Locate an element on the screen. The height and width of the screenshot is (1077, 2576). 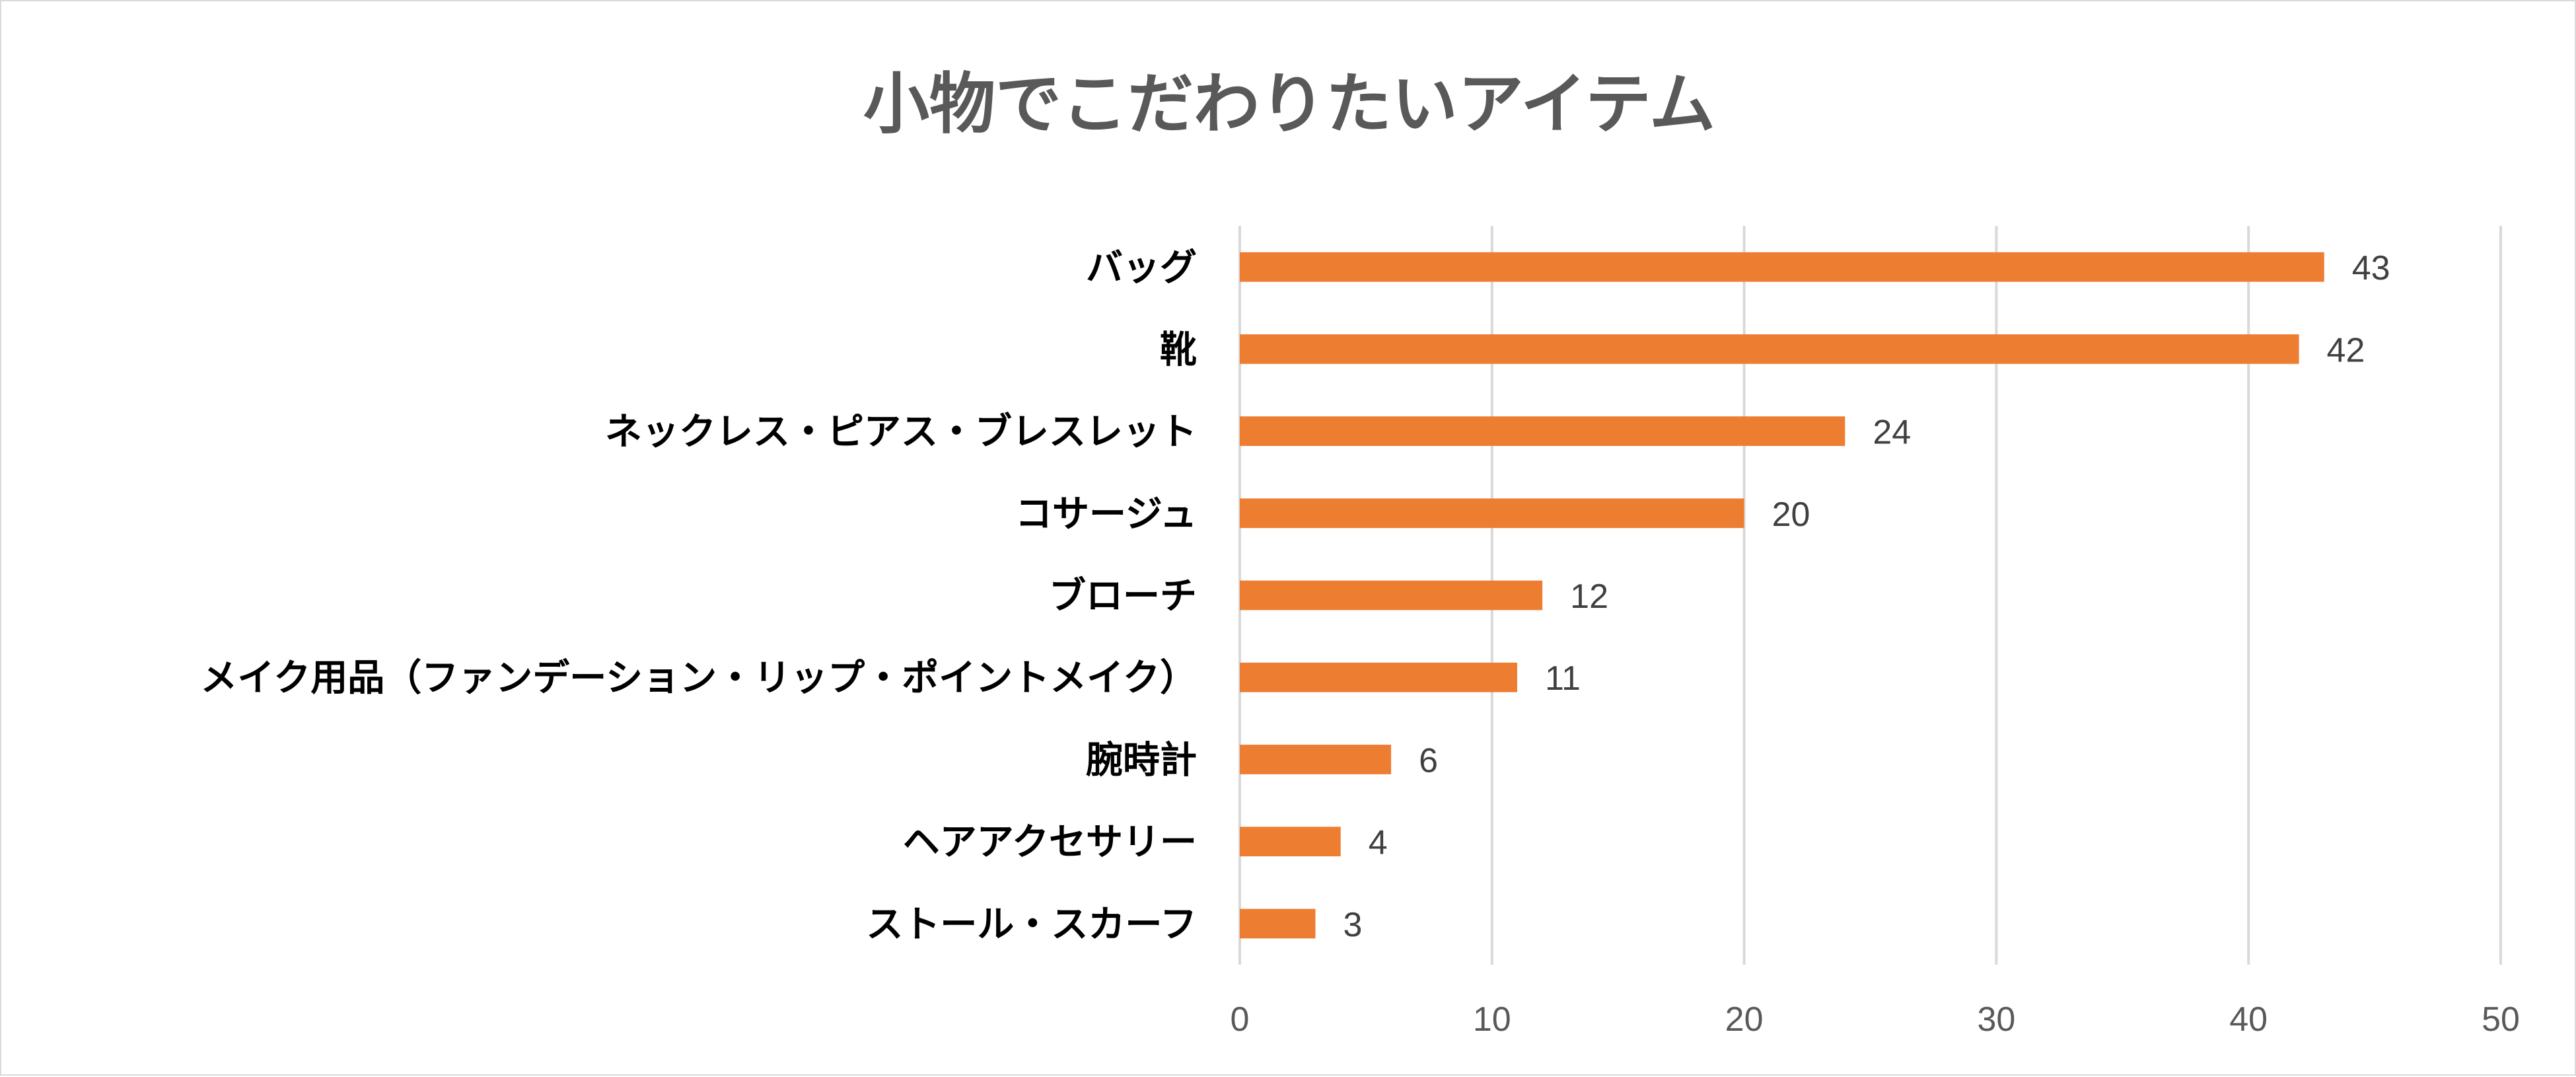
category-label: 腕時計 is located at coordinates (1142, 760).